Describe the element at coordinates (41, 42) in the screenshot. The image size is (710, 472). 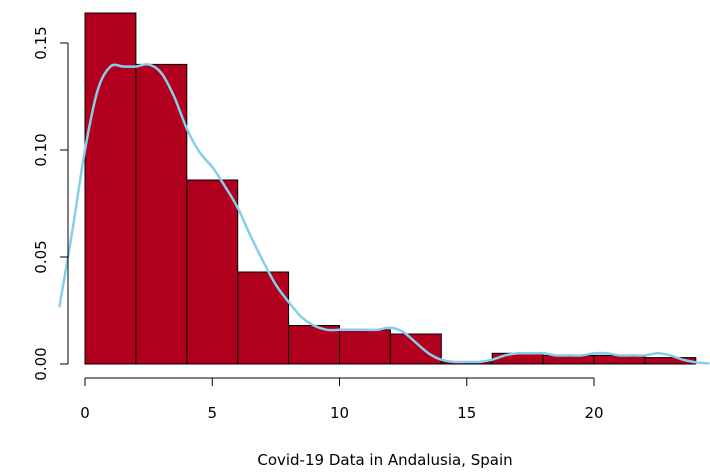
I see `y-tick-label: 0.15` at that location.